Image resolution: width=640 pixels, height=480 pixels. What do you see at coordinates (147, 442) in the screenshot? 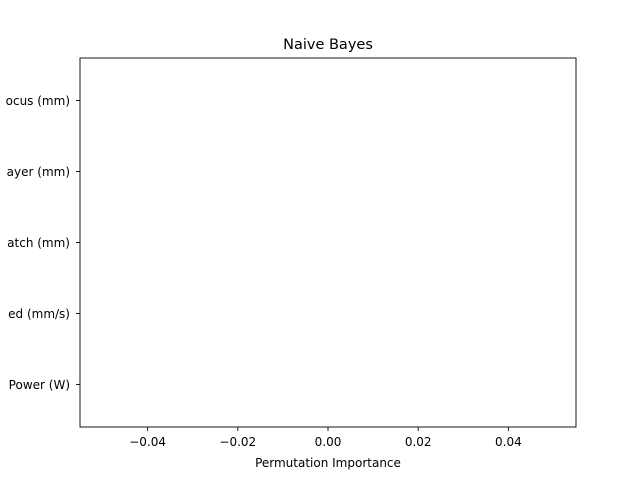
I see `x-tick-label: −0.04` at bounding box center [147, 442].